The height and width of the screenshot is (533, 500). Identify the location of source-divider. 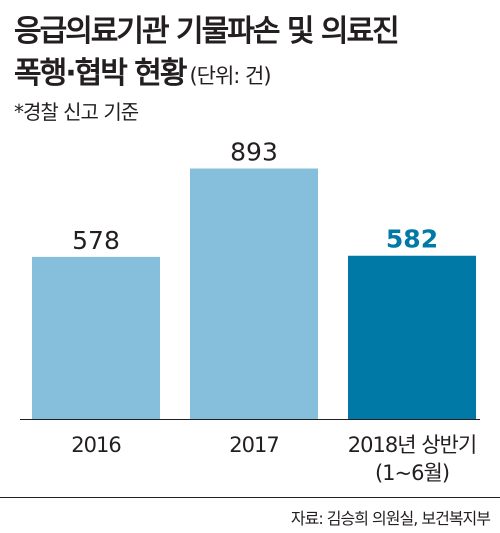
(250, 497).